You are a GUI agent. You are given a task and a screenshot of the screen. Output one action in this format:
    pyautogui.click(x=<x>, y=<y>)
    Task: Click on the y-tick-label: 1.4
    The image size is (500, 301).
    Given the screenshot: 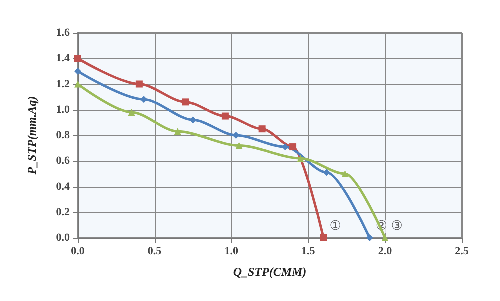 What is the action you would take?
    pyautogui.click(x=63, y=58)
    